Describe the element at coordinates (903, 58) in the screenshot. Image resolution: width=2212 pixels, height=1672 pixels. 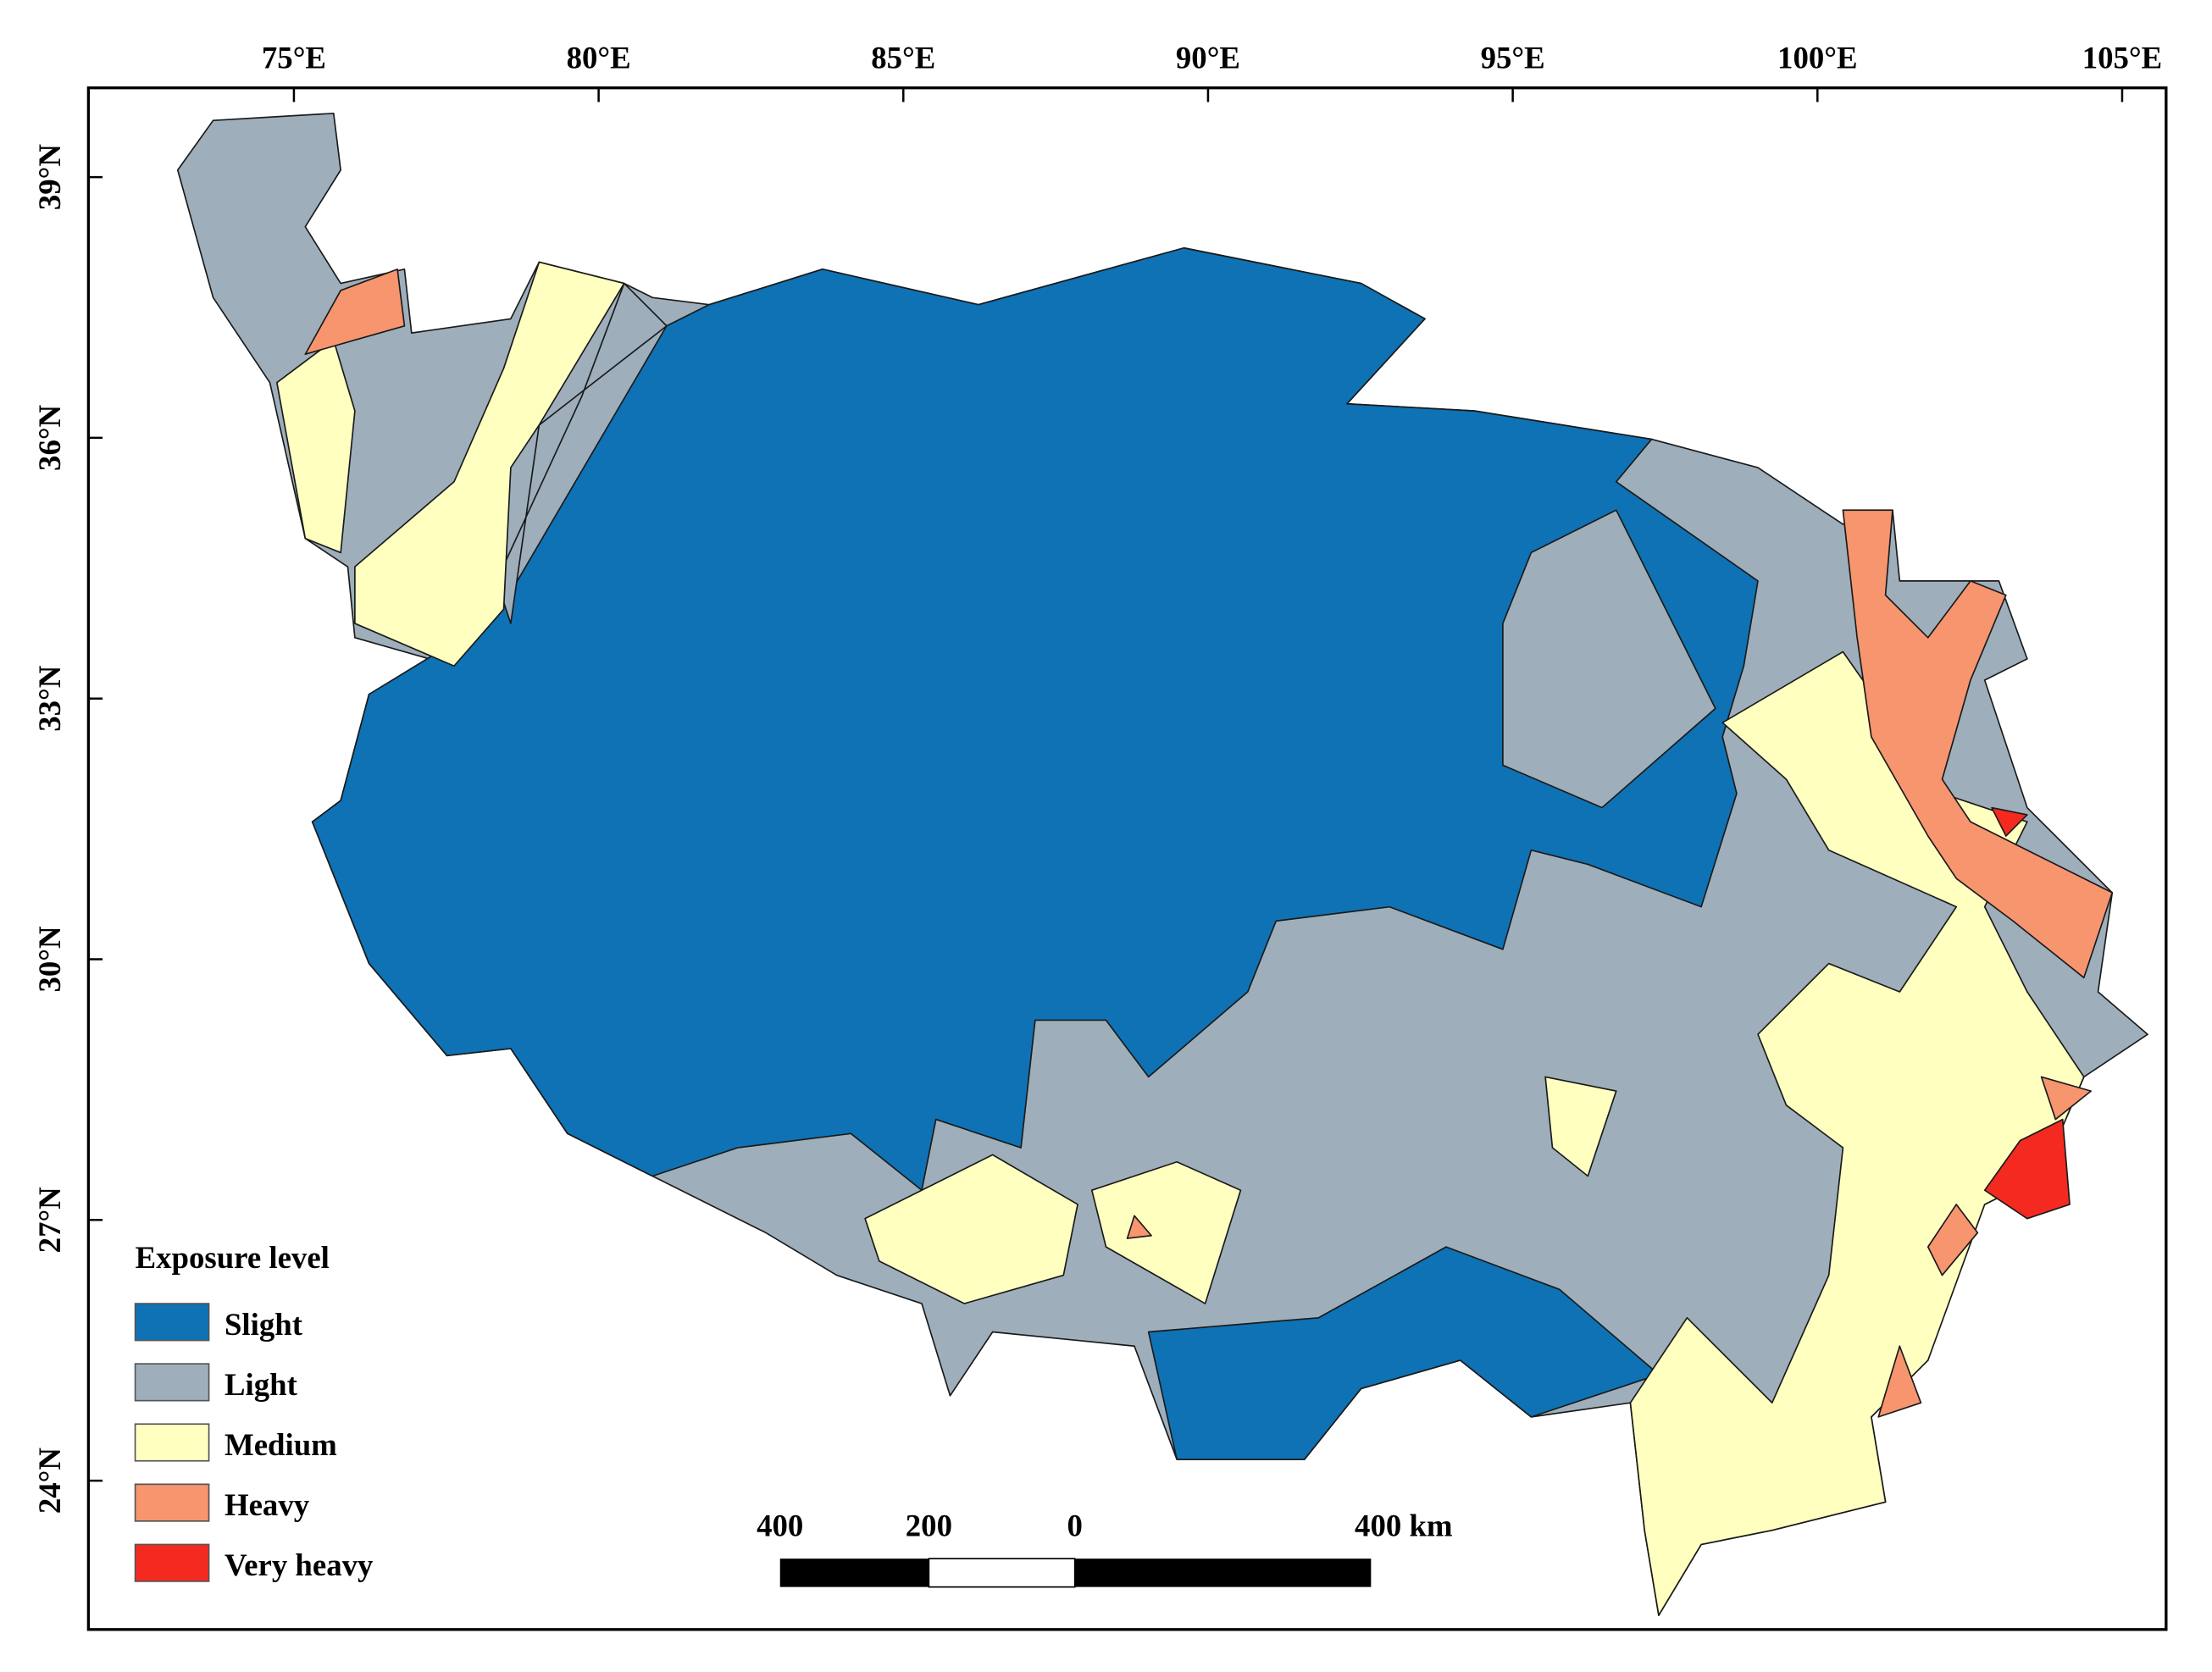
I see `lon-tick-label: 85°E` at that location.